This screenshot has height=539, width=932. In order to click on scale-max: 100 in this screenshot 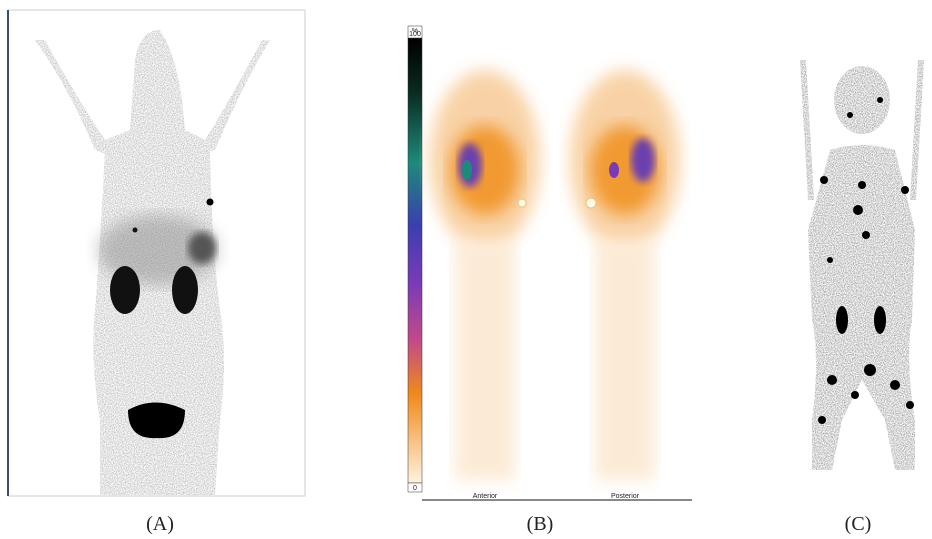, I will do `click(415, 34)`.